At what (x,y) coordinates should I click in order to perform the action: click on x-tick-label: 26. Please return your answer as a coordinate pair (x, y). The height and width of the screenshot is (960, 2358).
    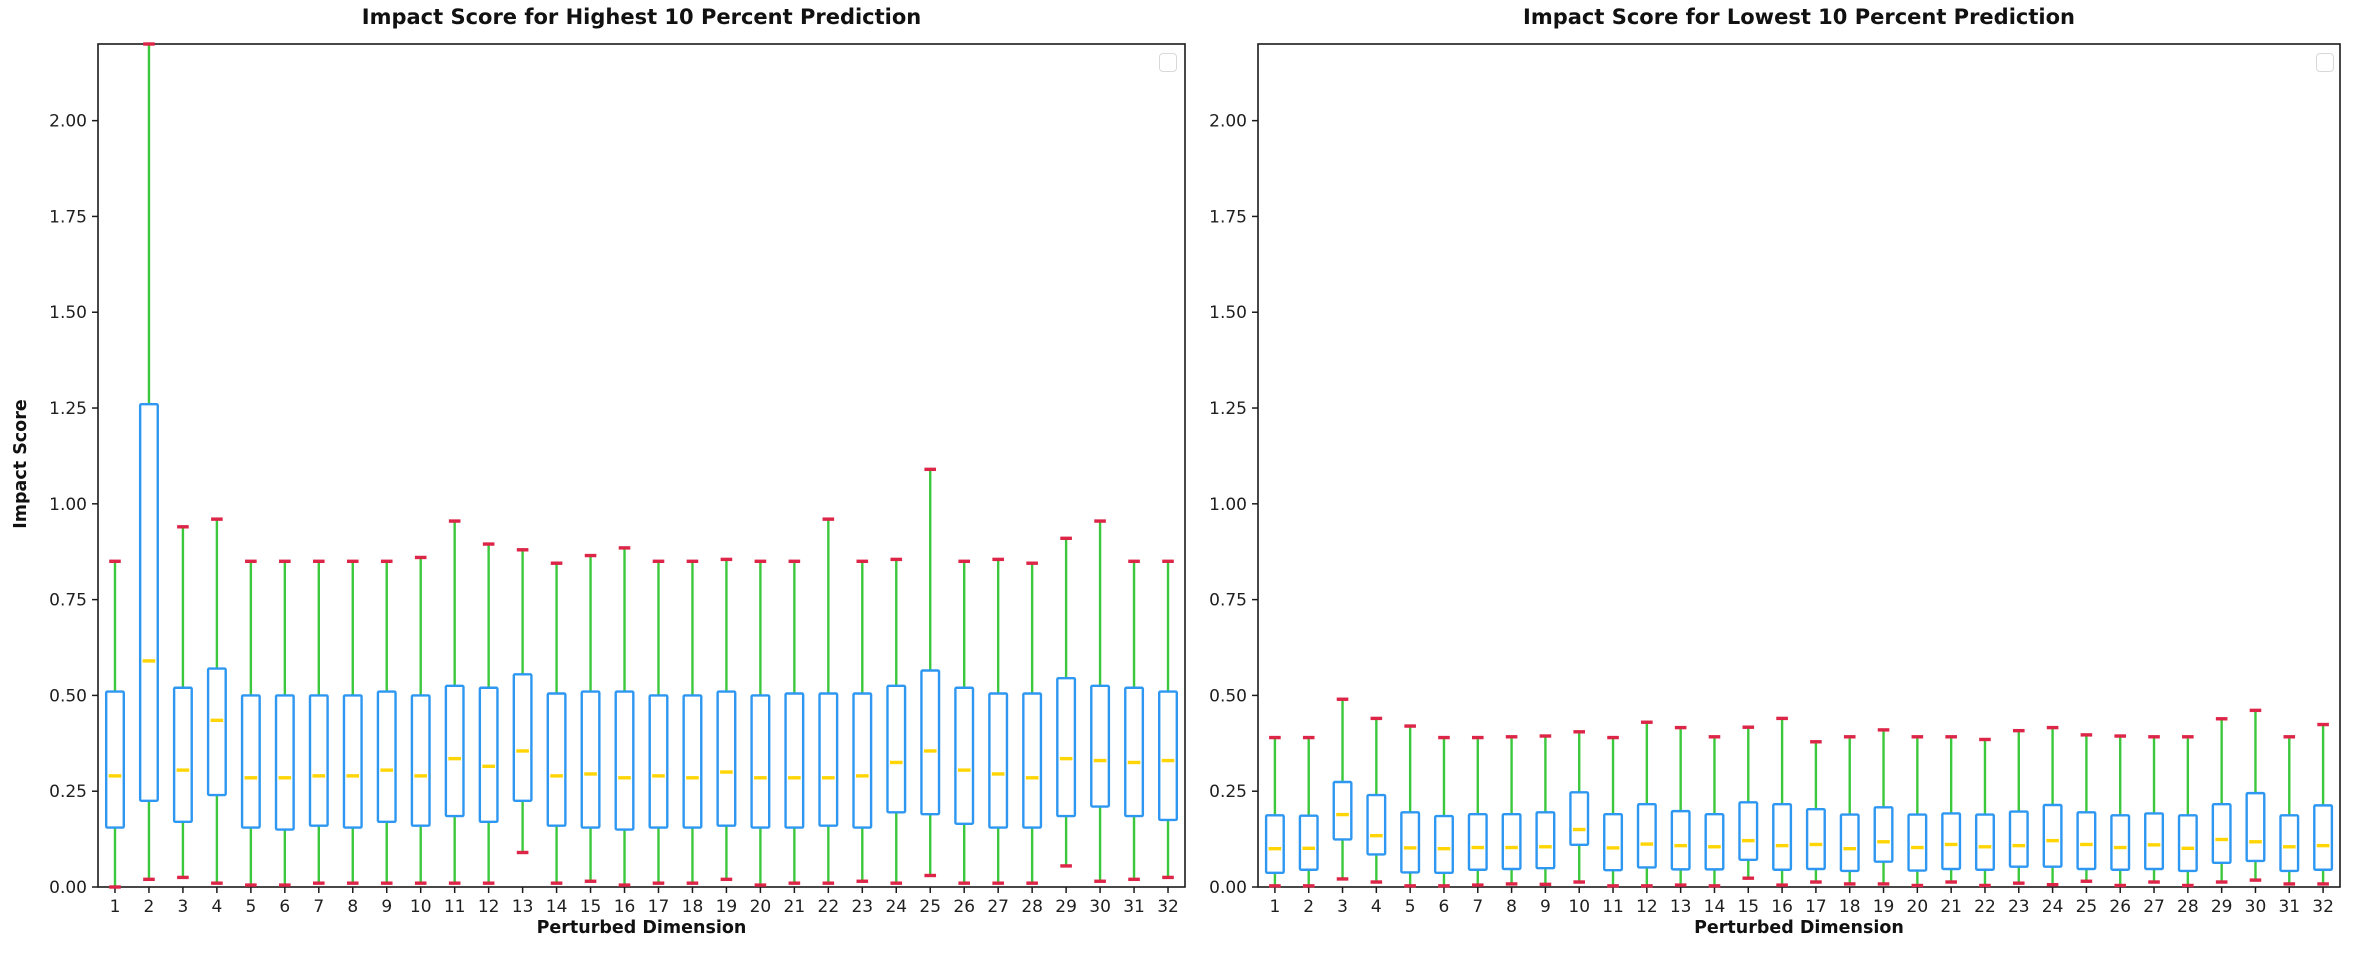
    Looking at the image, I should click on (2120, 907).